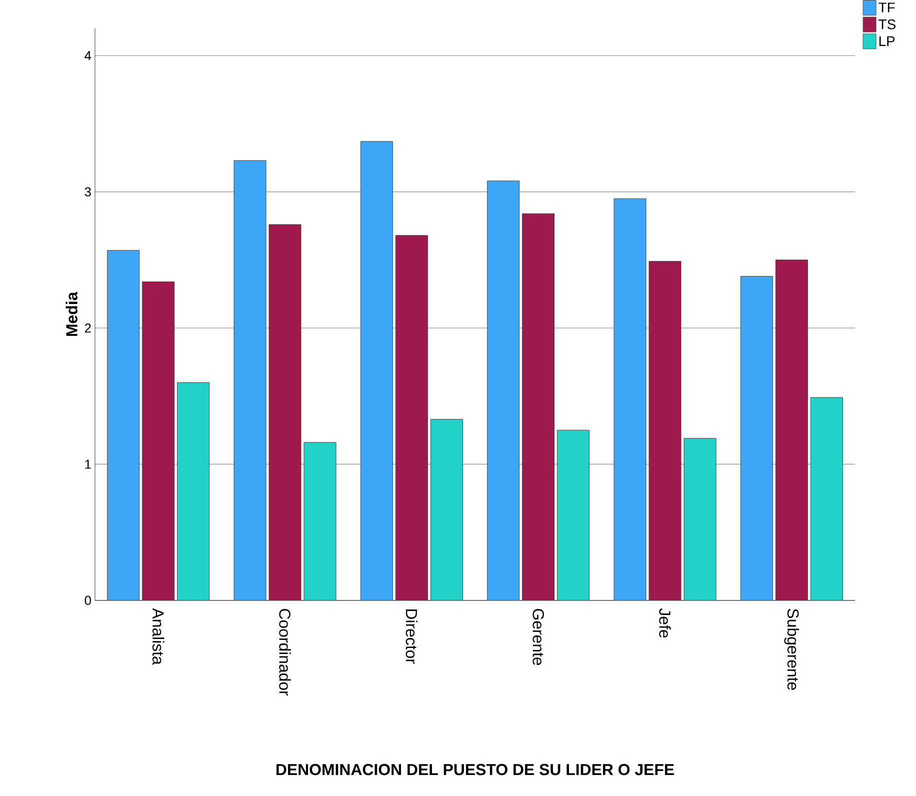  What do you see at coordinates (538, 636) in the screenshot?
I see `x-tick-label: Gerente` at bounding box center [538, 636].